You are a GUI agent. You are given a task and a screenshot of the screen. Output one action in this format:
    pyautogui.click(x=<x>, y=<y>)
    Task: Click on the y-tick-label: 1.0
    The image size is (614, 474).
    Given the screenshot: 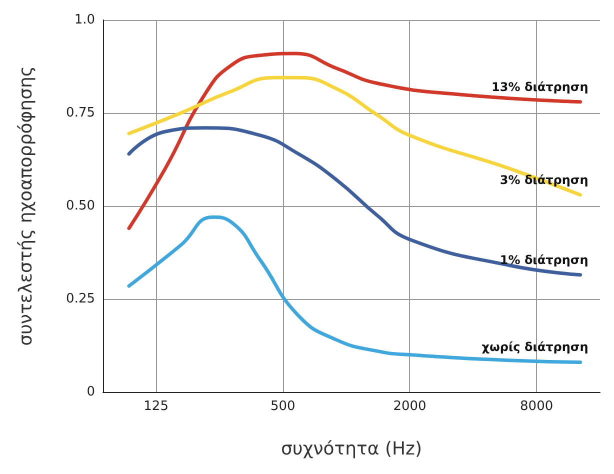 What is the action you would take?
    pyautogui.click(x=84, y=20)
    